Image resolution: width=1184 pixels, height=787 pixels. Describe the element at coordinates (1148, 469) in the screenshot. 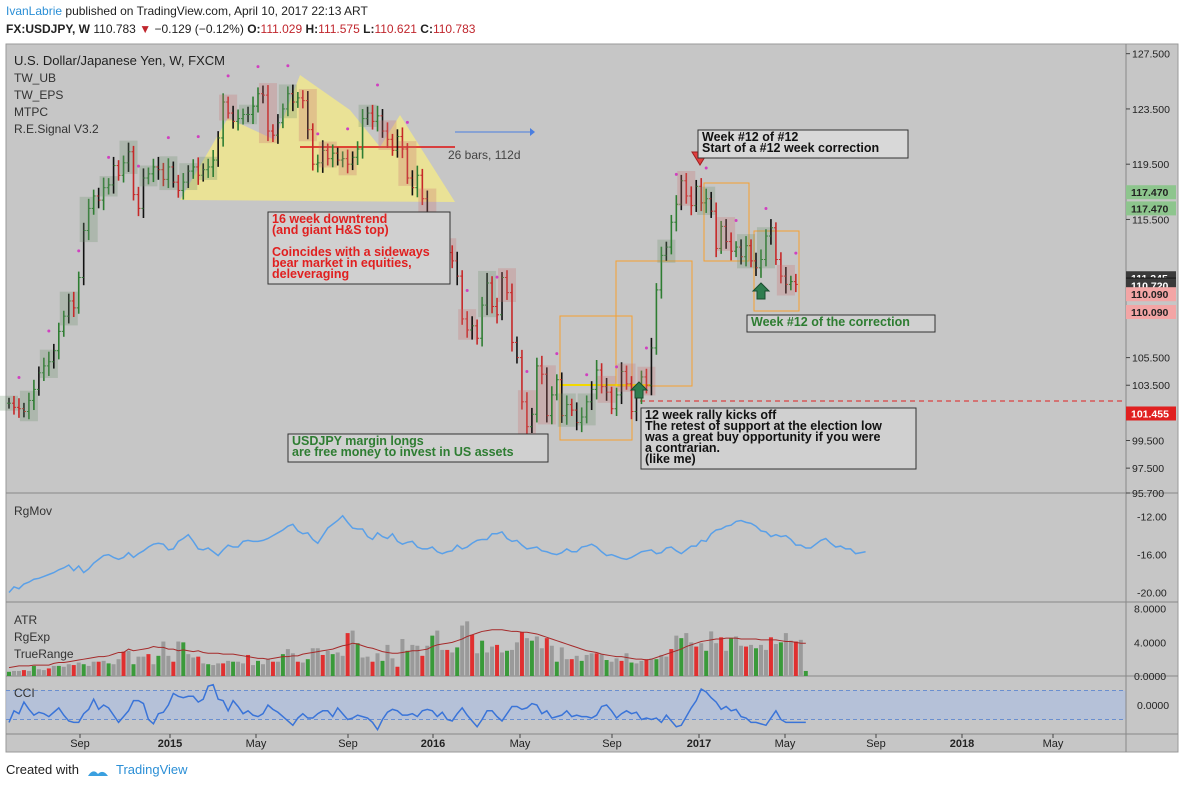

I see `y-tick-label: 97.500` at that location.